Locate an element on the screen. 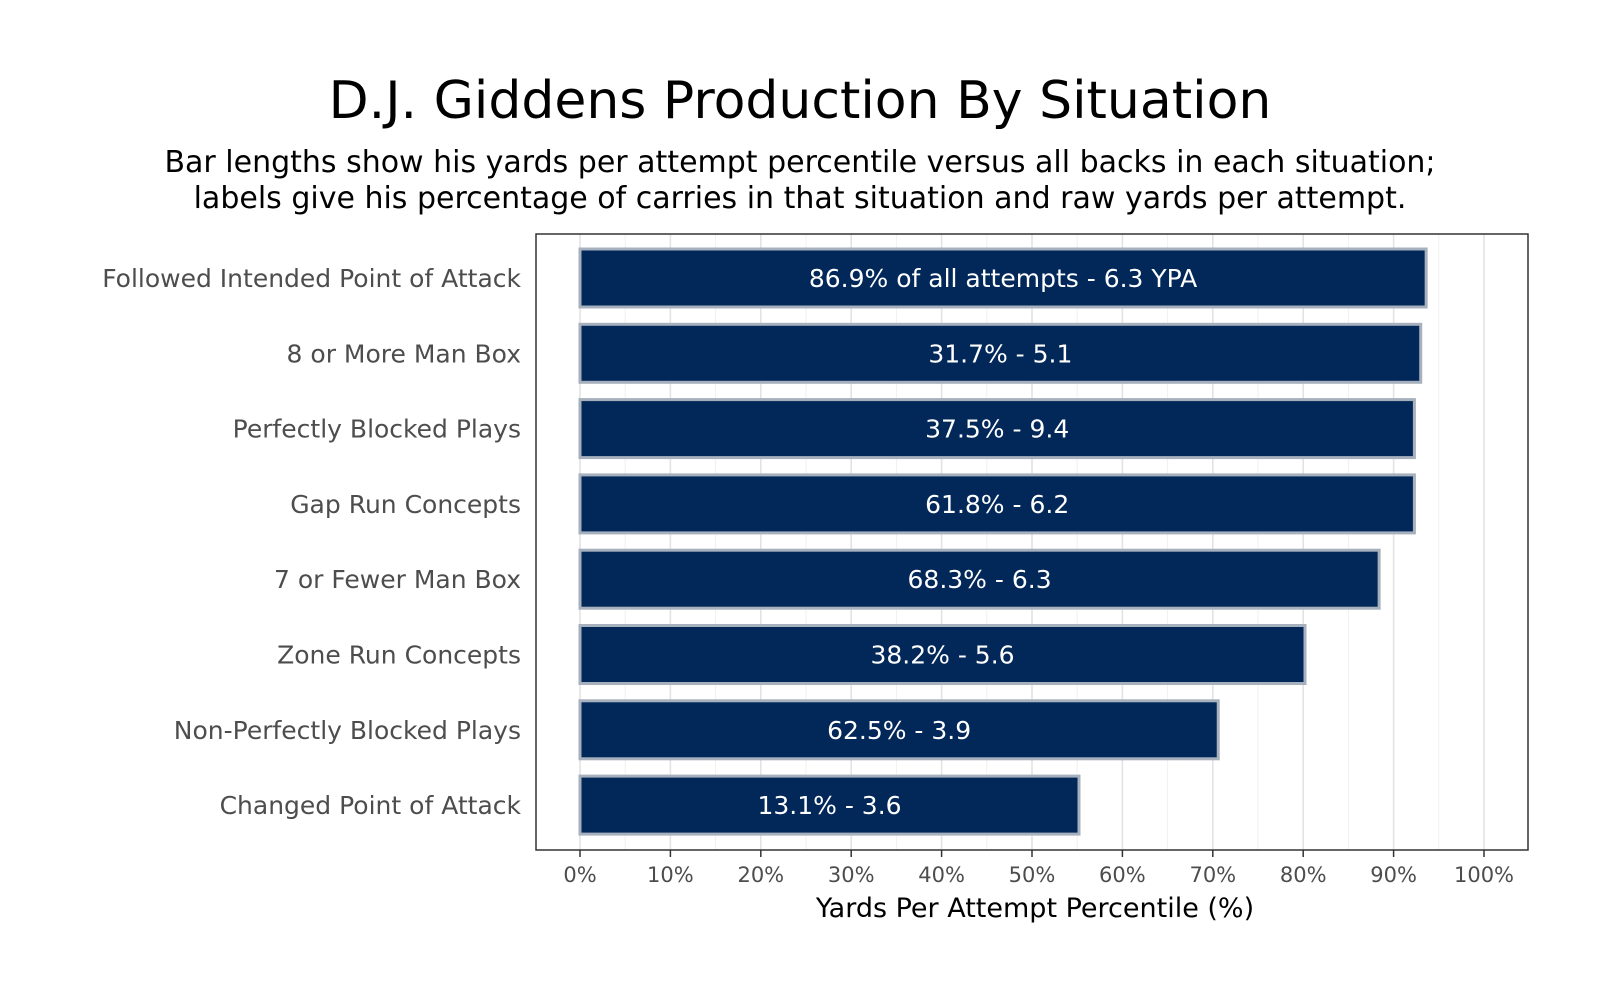 The image size is (1600, 1000). bar-label: 86.9% of all attempts - 6.3 YPA is located at coordinates (1003, 278).